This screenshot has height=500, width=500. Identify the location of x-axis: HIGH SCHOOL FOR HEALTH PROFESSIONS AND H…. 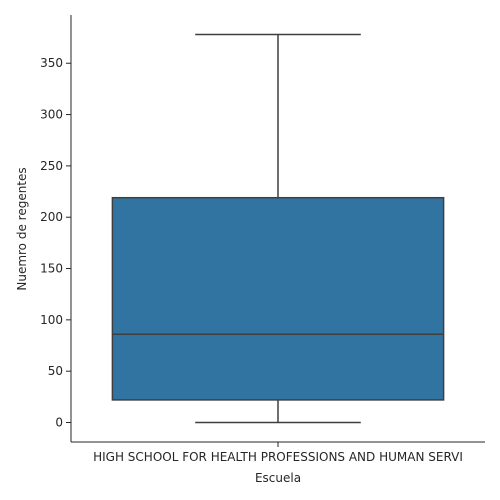
(278, 452).